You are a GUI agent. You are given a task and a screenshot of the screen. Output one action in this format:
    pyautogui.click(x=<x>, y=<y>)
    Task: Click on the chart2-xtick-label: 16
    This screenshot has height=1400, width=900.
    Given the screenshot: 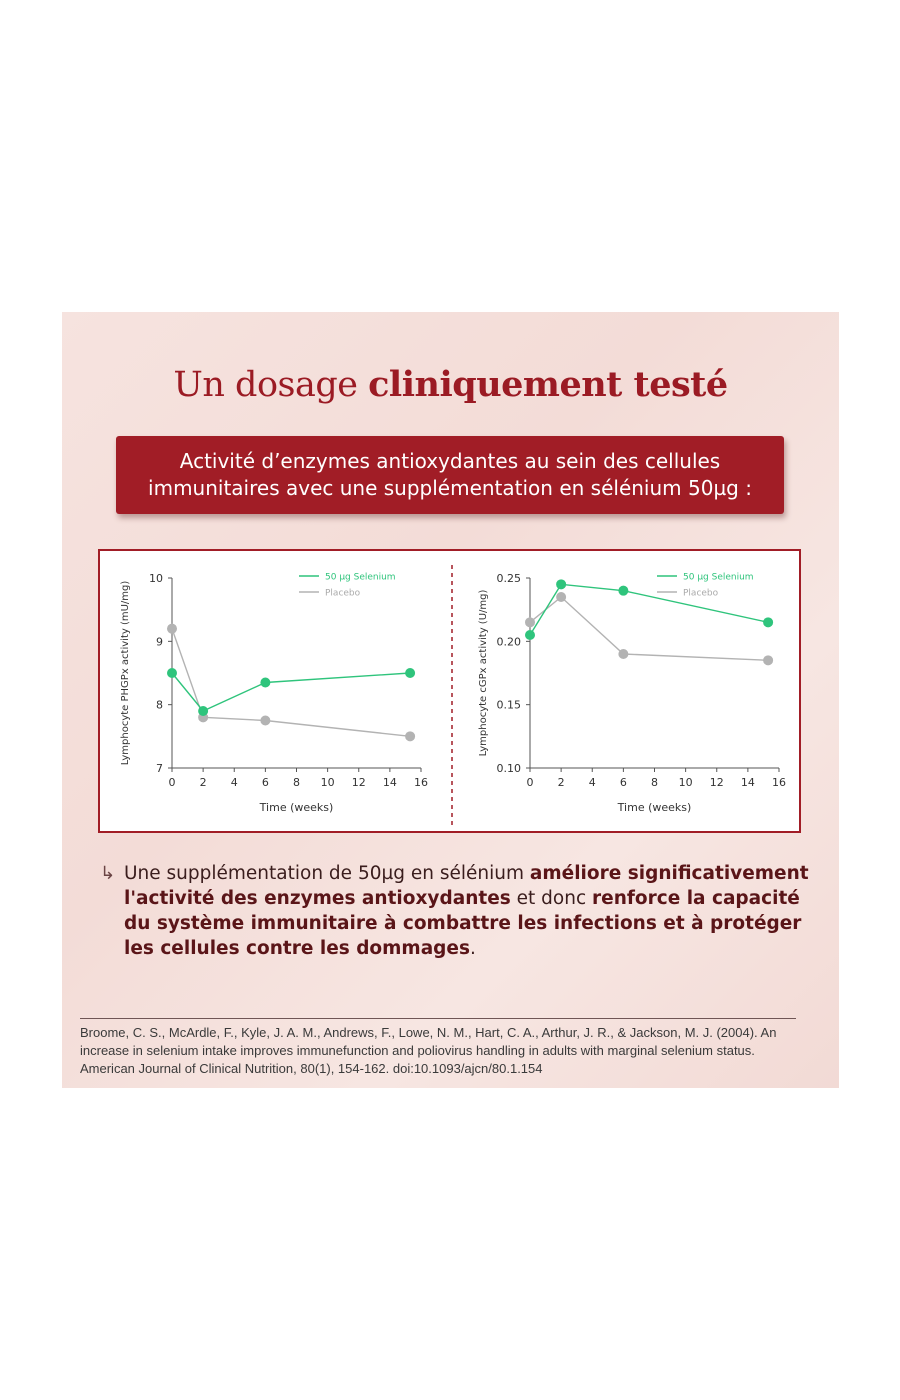 What is the action you would take?
    pyautogui.click(x=779, y=782)
    